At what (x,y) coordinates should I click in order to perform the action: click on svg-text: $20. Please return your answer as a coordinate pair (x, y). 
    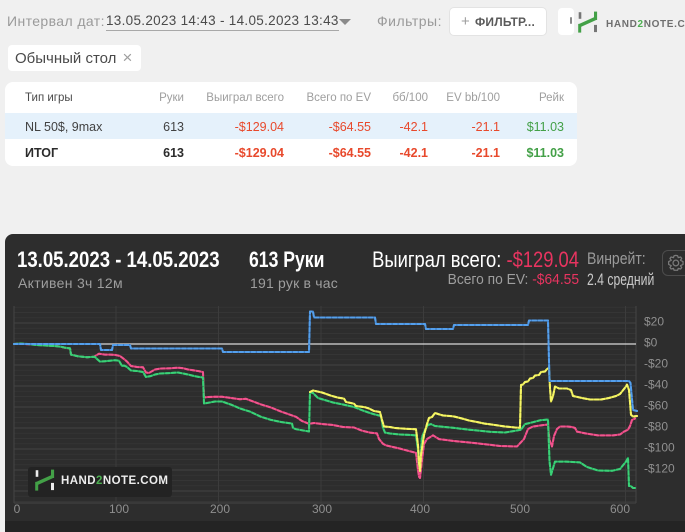
    Looking at the image, I should click on (654, 322).